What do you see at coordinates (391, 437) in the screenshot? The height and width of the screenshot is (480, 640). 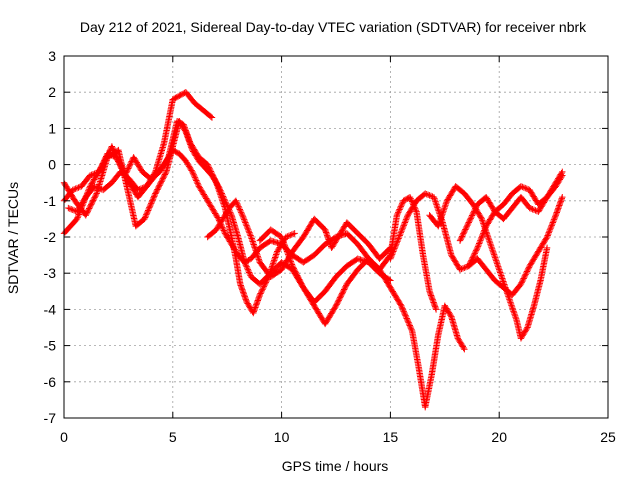 I see `x-tick-label: 15` at bounding box center [391, 437].